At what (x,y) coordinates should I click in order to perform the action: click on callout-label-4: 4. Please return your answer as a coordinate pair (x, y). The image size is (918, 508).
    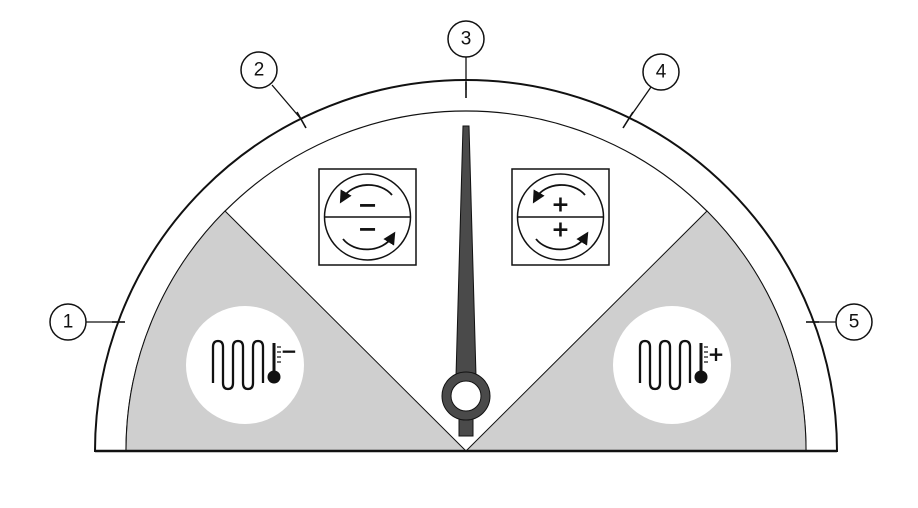
    Looking at the image, I should click on (661, 72).